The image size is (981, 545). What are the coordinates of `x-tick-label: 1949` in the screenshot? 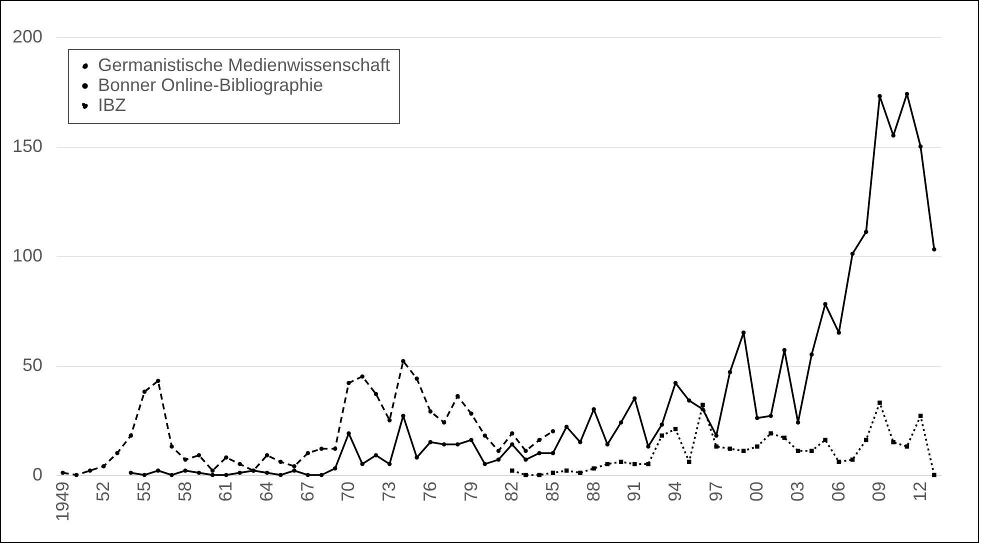 It's located at (62, 502).